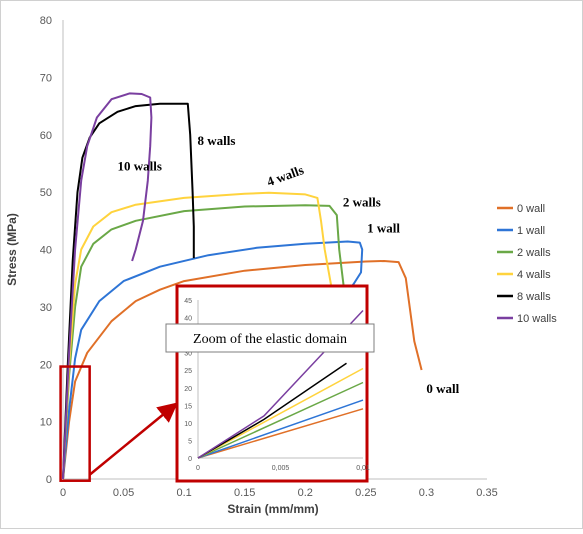 The width and height of the screenshot is (583, 534). Describe the element at coordinates (305, 493) in the screenshot. I see `x-tick-label: 0.2` at that location.